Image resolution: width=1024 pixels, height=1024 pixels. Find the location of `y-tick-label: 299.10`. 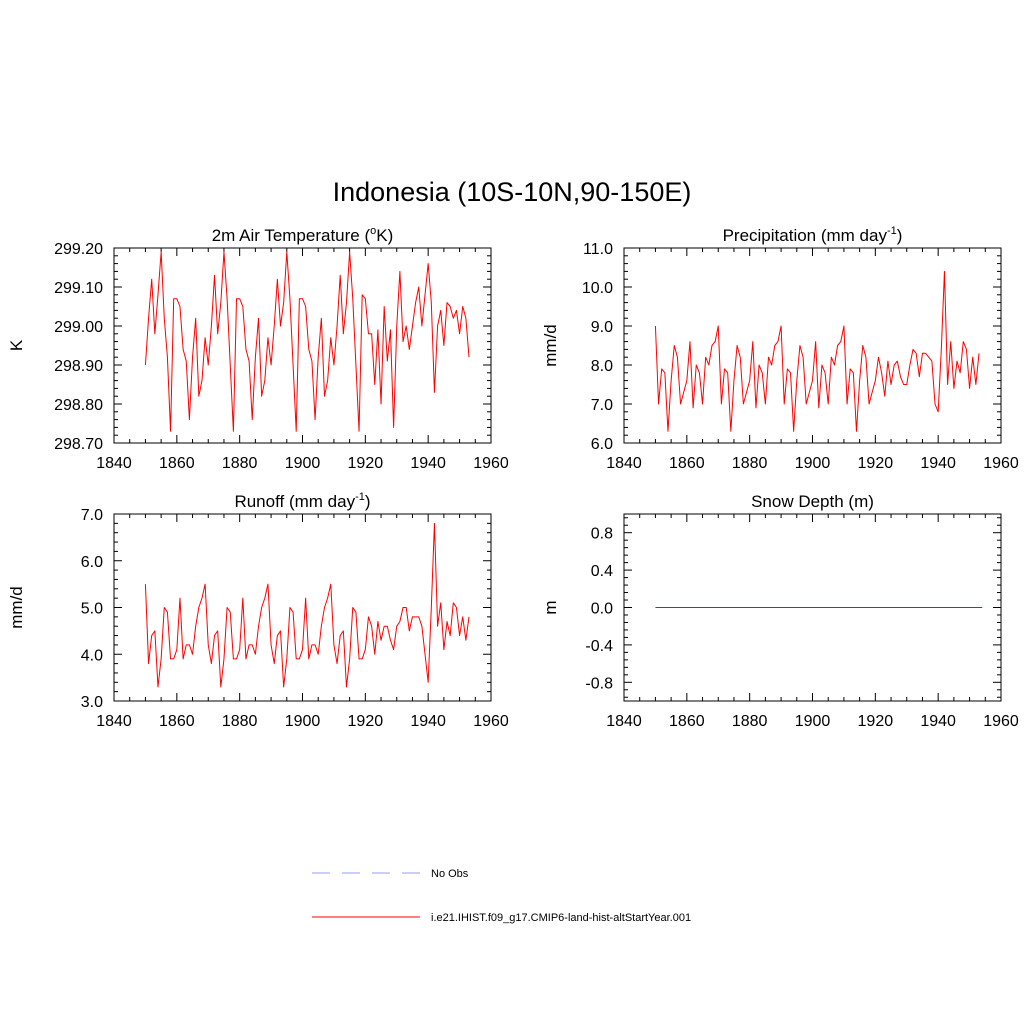

y-tick-label: 299.10 is located at coordinates (78, 288).